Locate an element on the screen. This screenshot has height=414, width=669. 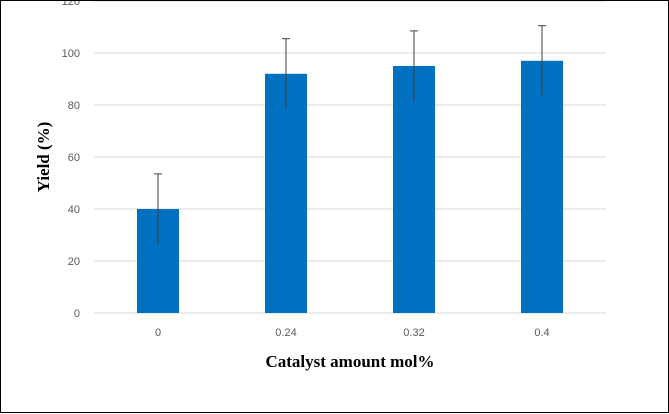
y-tick-label: 120 is located at coordinates (71, 4).